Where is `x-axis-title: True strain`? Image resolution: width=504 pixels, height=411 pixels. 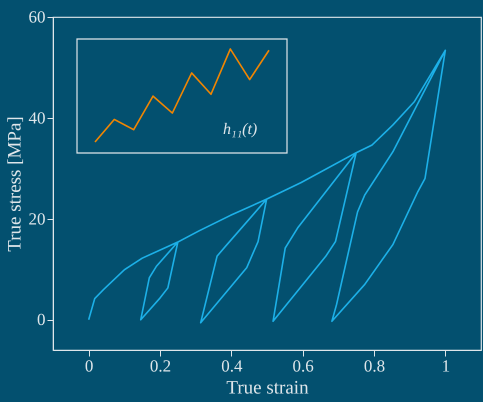
x-axis-title: True strain is located at coordinates (268, 388).